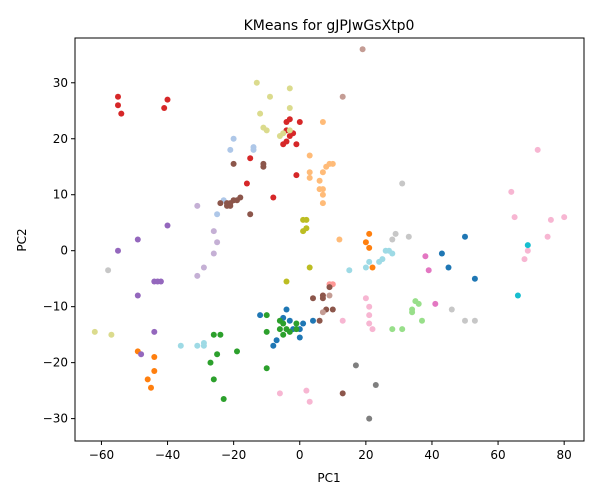  What do you see at coordinates (60, 83) in the screenshot?
I see `y-tick-label: 30` at bounding box center [60, 83].